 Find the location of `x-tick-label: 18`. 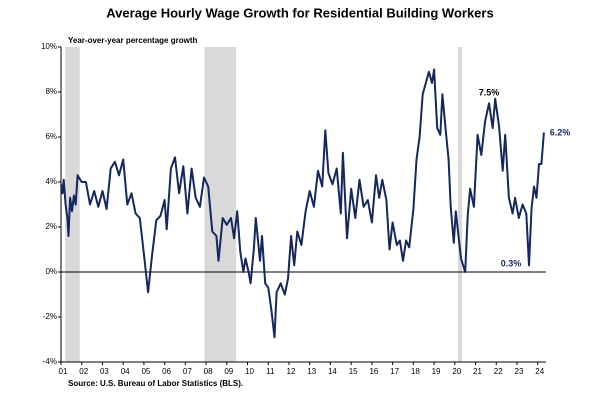

x-tick-label: 18 is located at coordinates (415, 371).